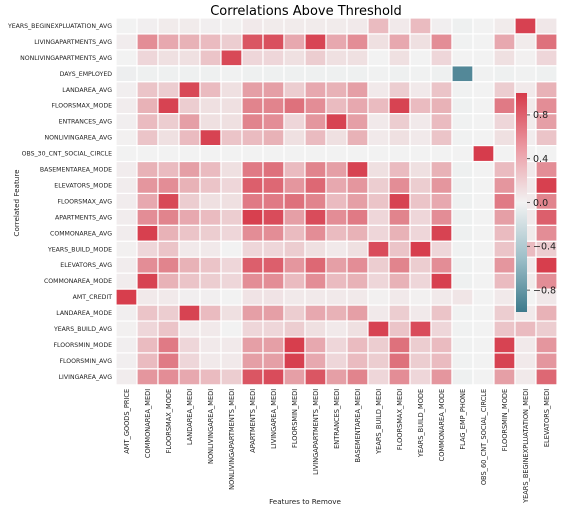  Describe the element at coordinates (84, 201) in the screenshot. I see `y-tick-label: FLOORSMAX_AVG` at that location.